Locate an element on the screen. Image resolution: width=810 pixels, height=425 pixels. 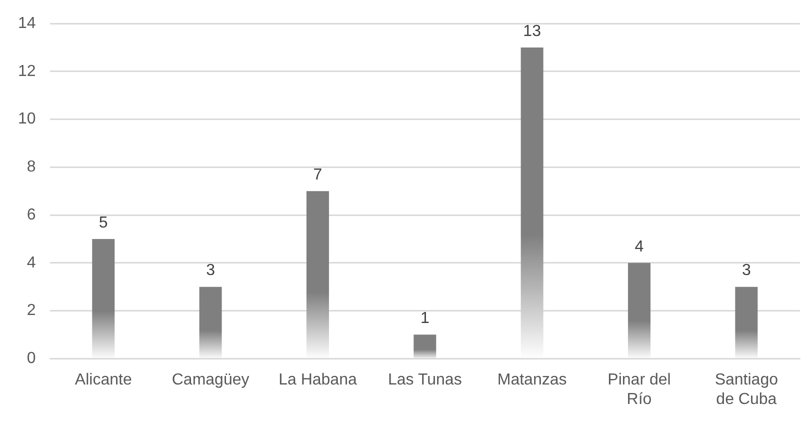
y-tick-label: 2 is located at coordinates (31, 311).